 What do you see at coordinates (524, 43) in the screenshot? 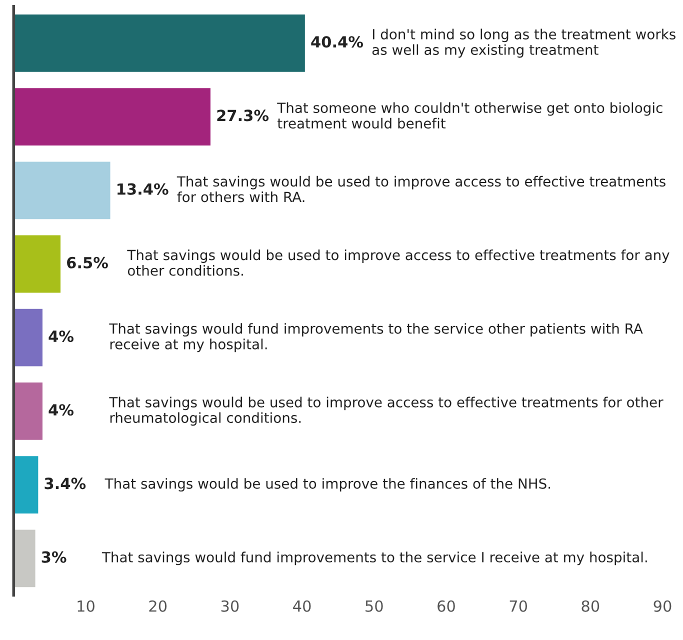
I see `y-tick-label: I don't mind so long as the treatment works as well as my existing treatment` at bounding box center [524, 43].